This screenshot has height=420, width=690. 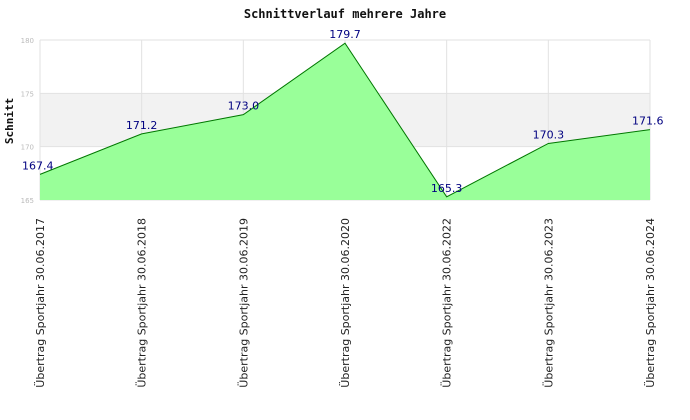 I want to click on x-tick-label: Übertrag Sportjahr 30.06.2024, so click(x=650, y=303).